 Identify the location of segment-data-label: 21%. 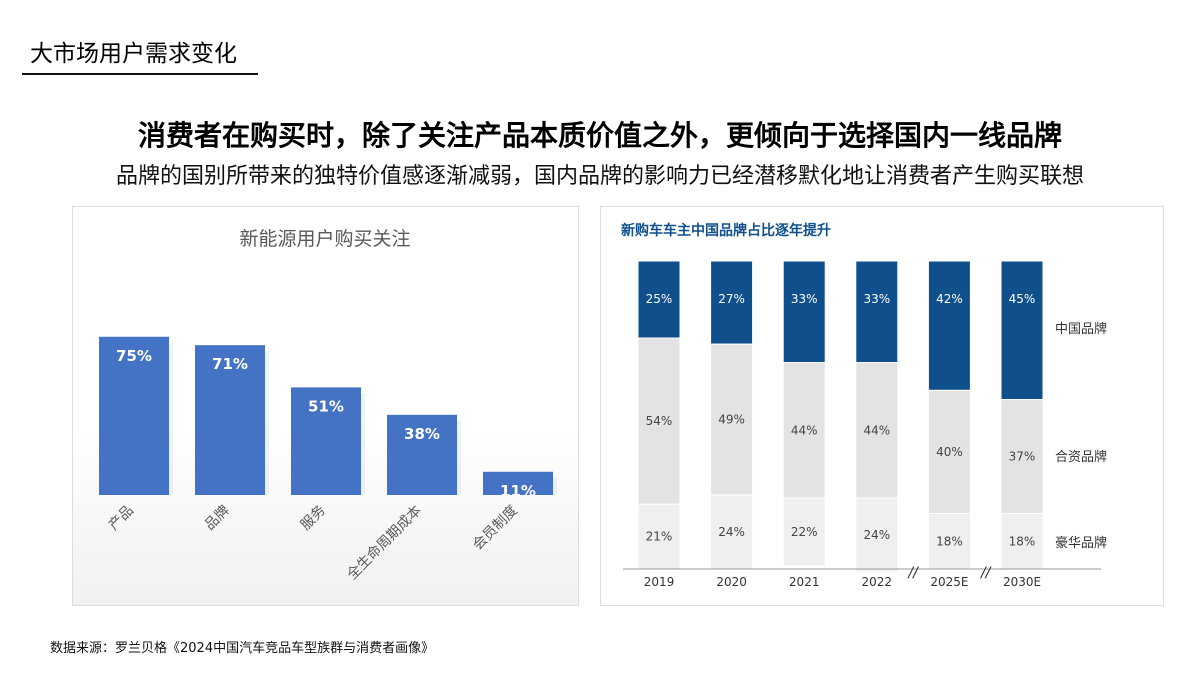
(659, 537).